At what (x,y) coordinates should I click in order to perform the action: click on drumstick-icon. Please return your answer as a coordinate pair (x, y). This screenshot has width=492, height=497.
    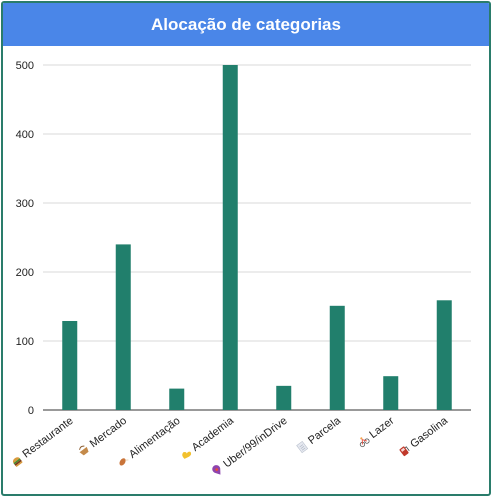
    Looking at the image, I should click on (124, 462).